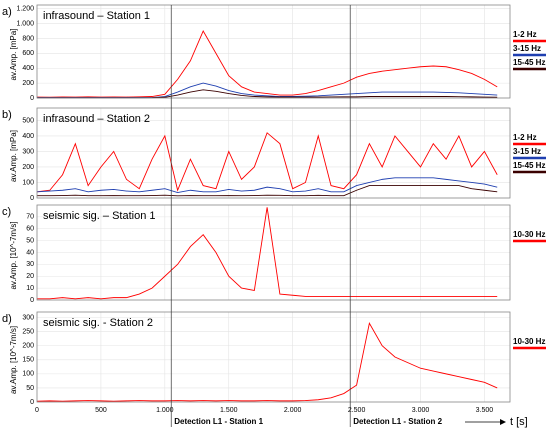 This screenshot has width=550, height=437. Describe the element at coordinates (7, 12) in the screenshot. I see `panel-label: a)` at that location.